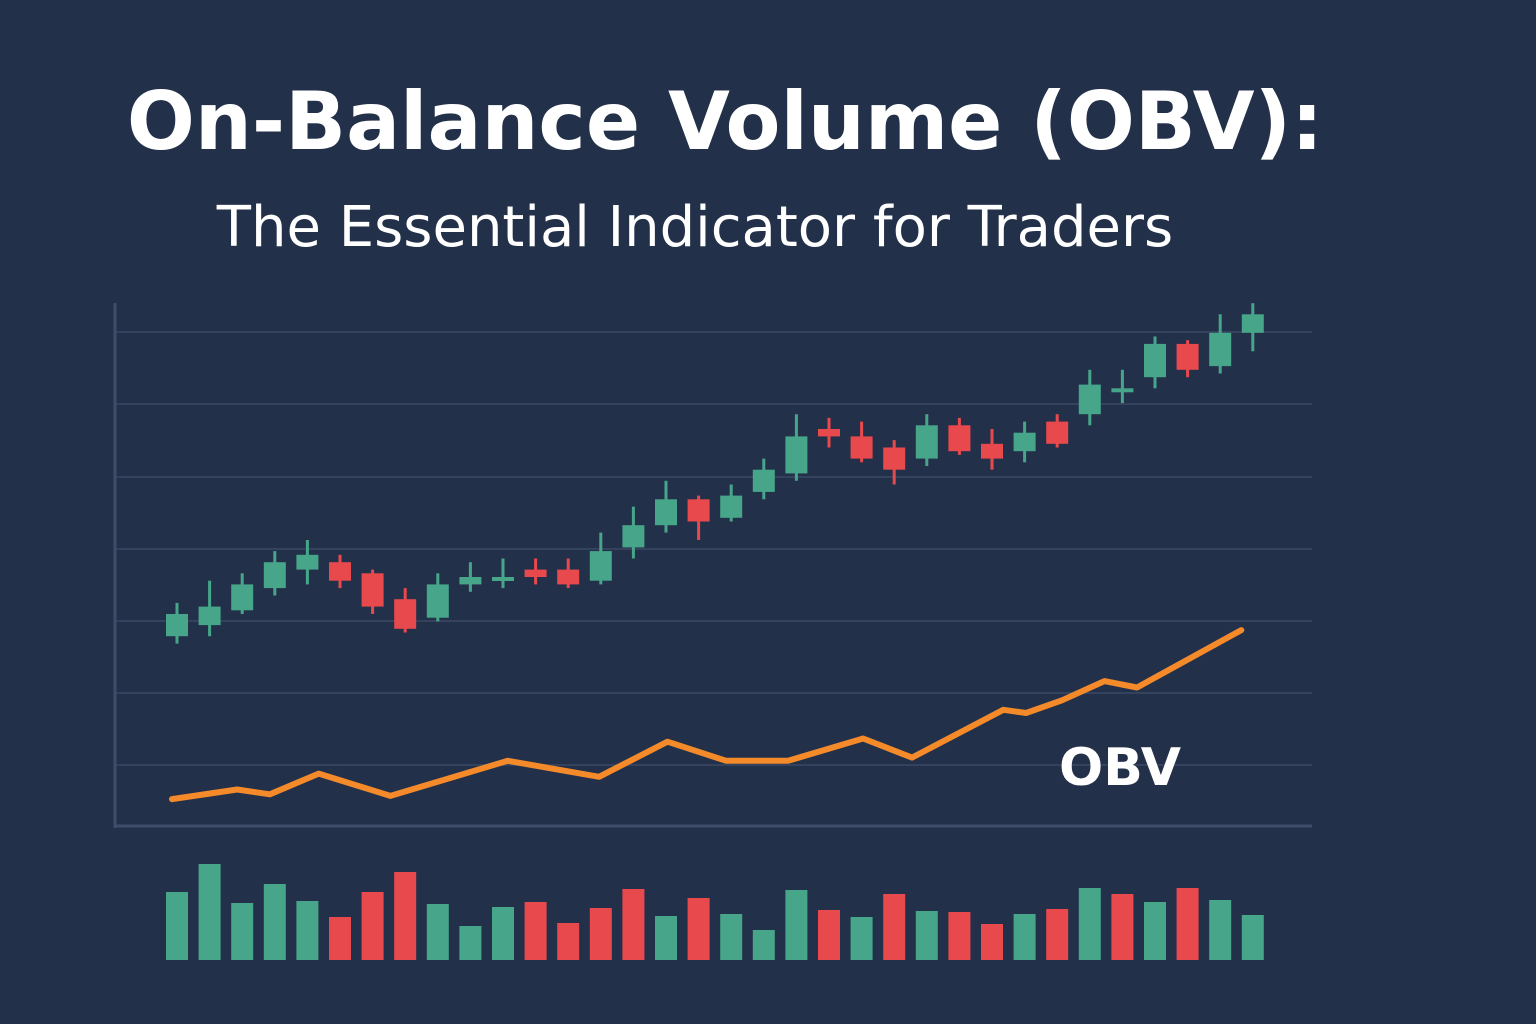 This screenshot has width=1536, height=1024. I want to click on obv-line, so click(707, 715).